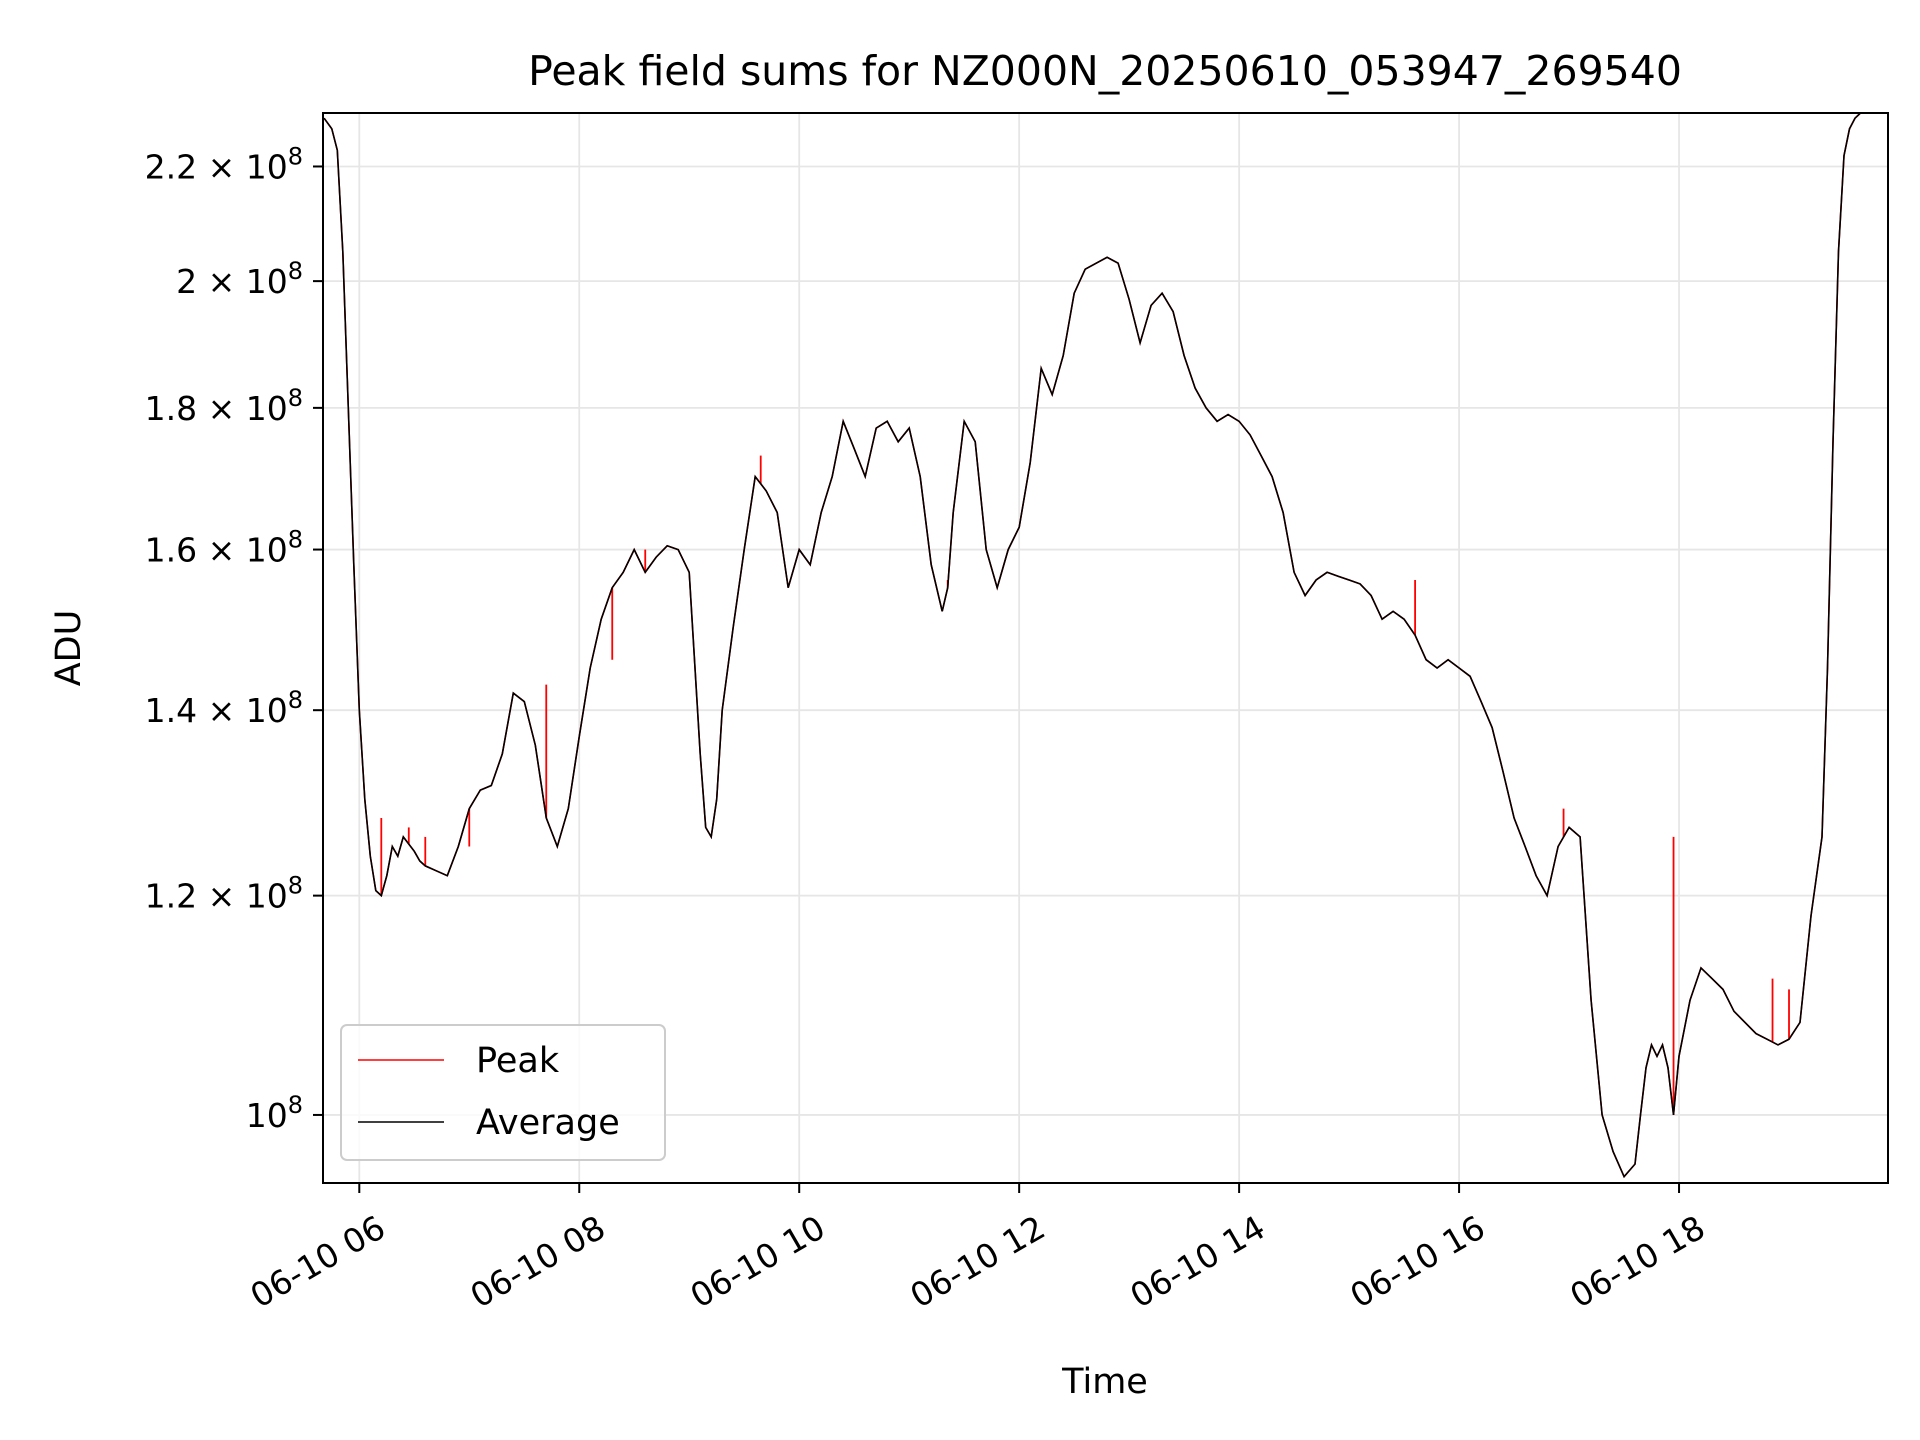  I want to click on y-tick-label: 1.8 × 108, so click(224, 406).